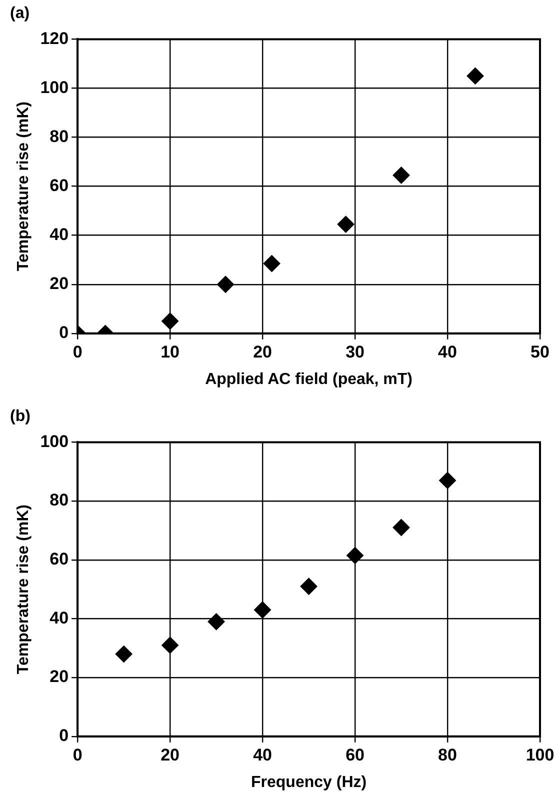 This screenshot has height=806, width=560. What do you see at coordinates (20, 417) in the screenshot?
I see `chart-title: (b)` at bounding box center [20, 417].